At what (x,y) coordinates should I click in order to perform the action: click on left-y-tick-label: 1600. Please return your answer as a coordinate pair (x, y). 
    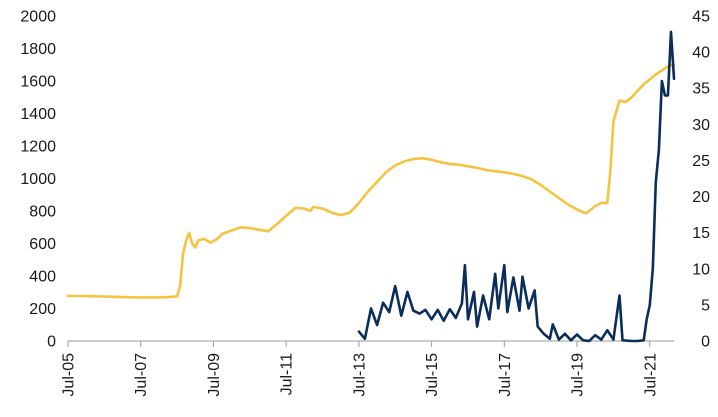
    Looking at the image, I should click on (38, 82).